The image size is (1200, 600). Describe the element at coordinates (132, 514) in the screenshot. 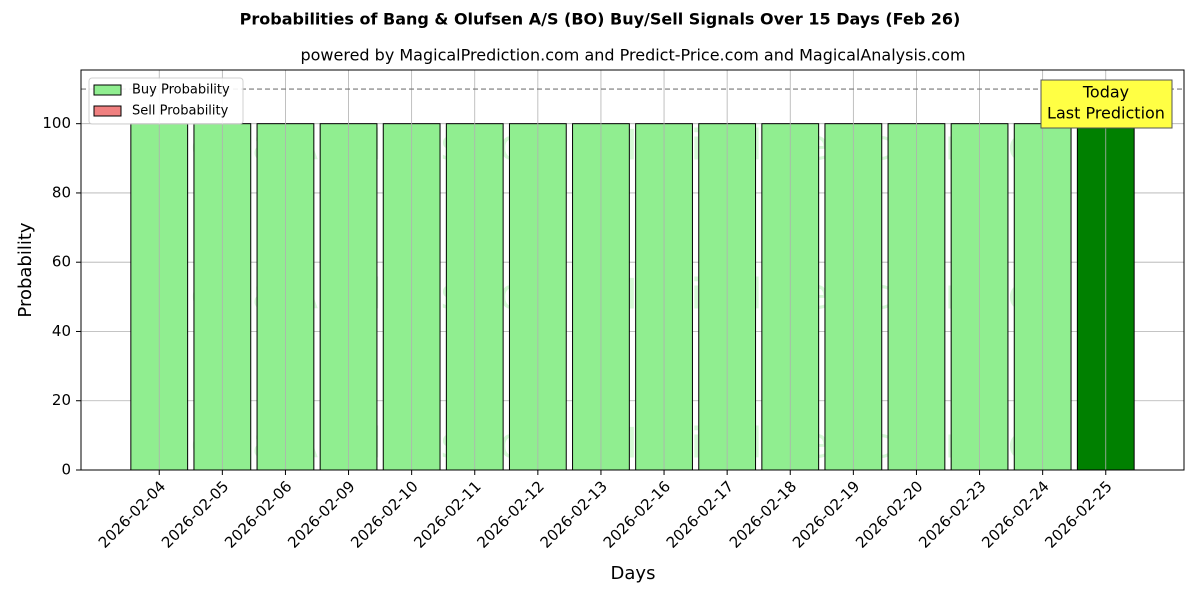

I see `x-tick-label: 2026-02-04` at that location.